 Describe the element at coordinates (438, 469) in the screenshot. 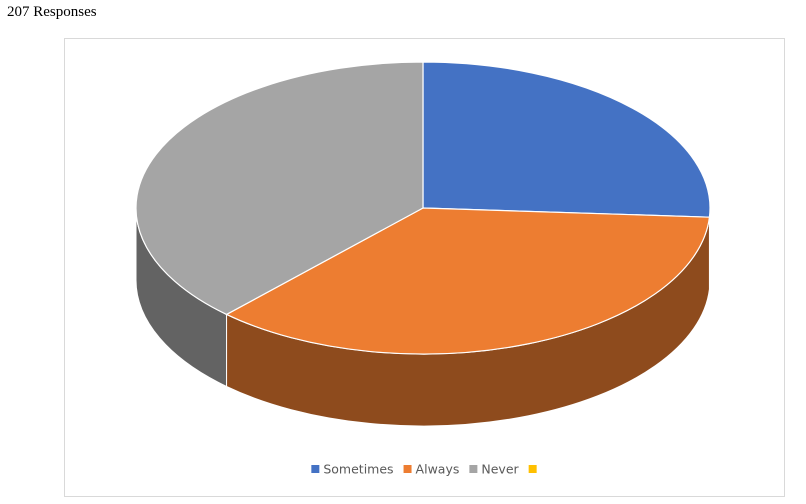

I see `legend-label: Always` at that location.